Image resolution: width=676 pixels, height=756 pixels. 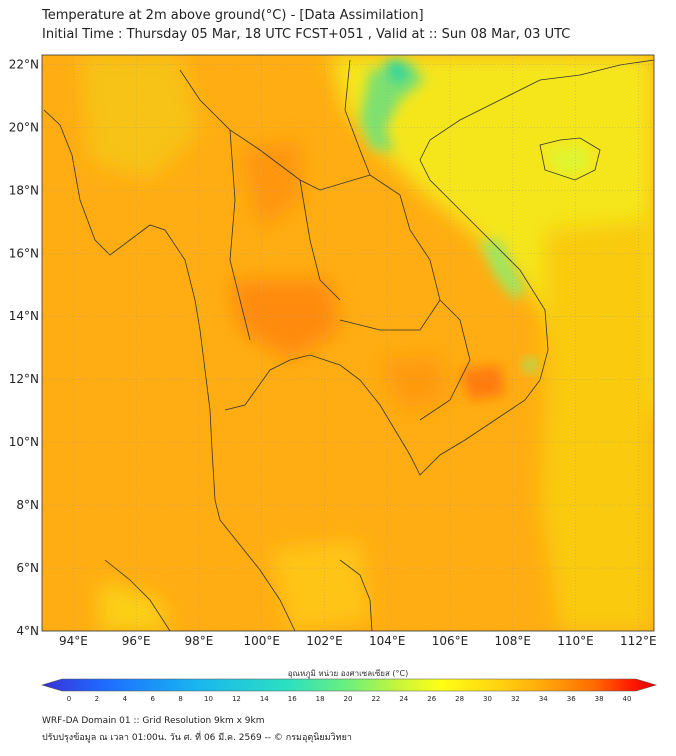 What do you see at coordinates (459, 699) in the screenshot?
I see `colorbar-tick-label: 28` at bounding box center [459, 699].